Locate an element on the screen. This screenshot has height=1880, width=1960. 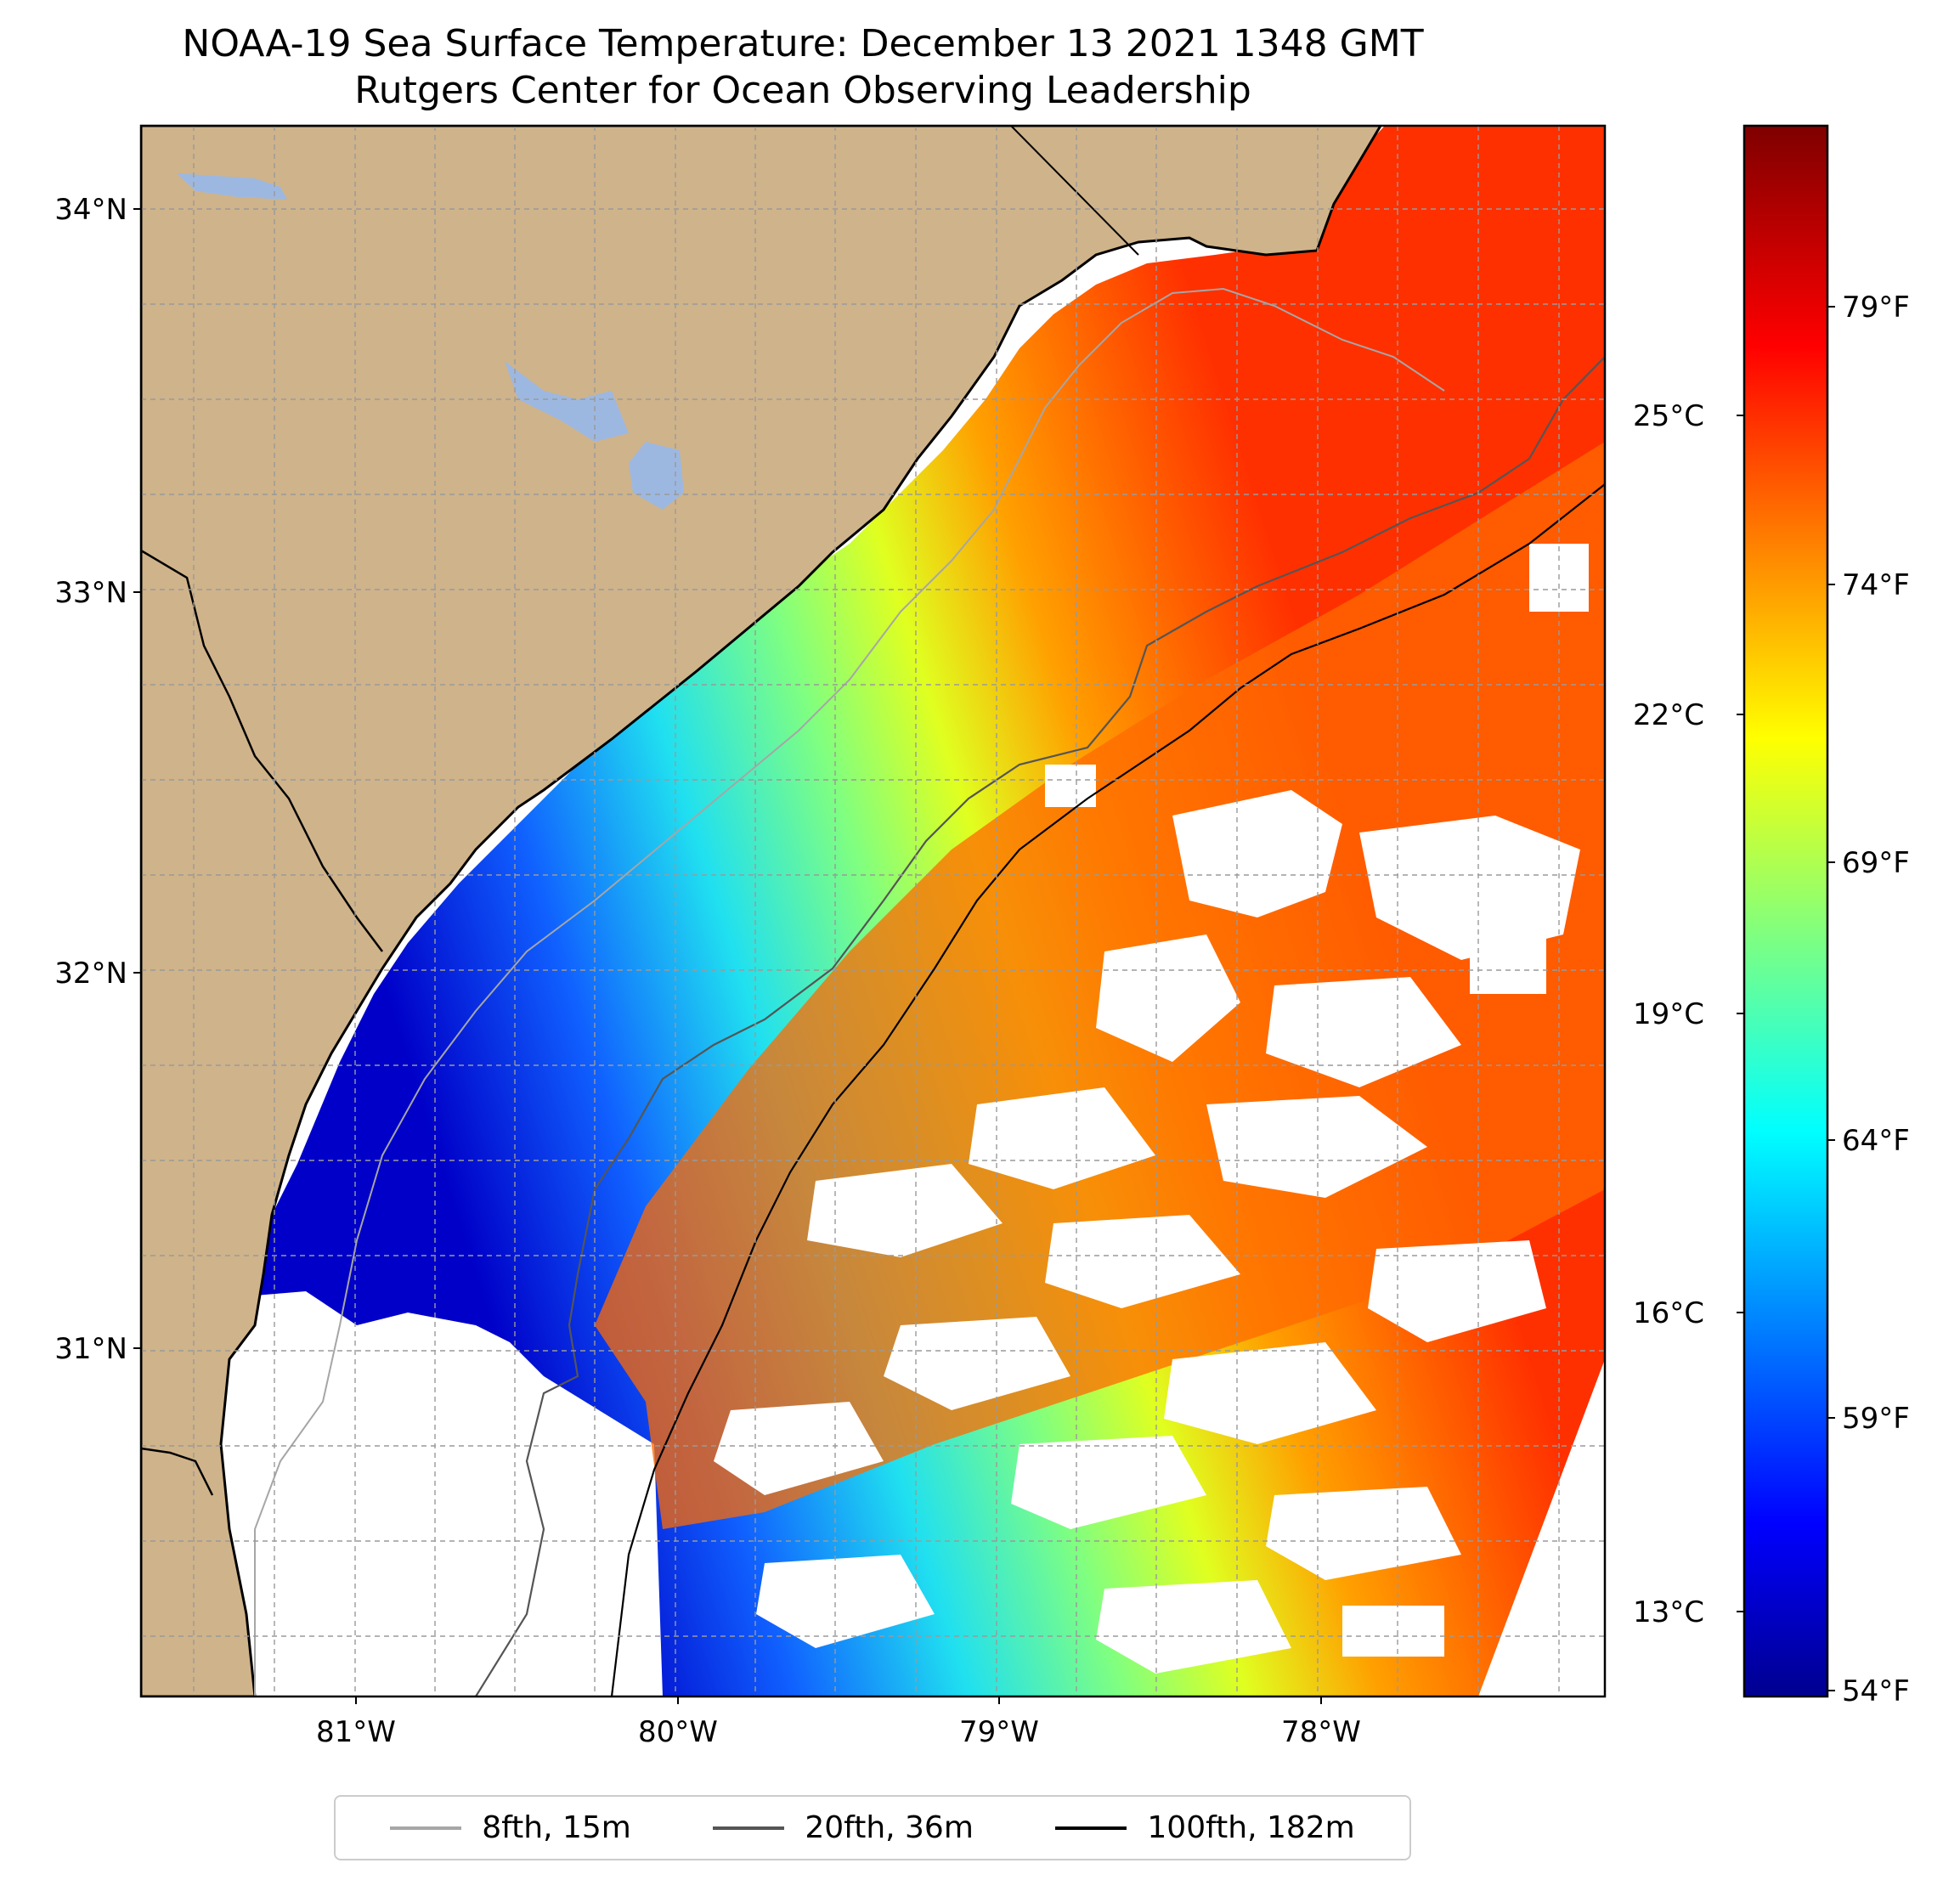
lon-label: 80°W is located at coordinates (678, 1732).